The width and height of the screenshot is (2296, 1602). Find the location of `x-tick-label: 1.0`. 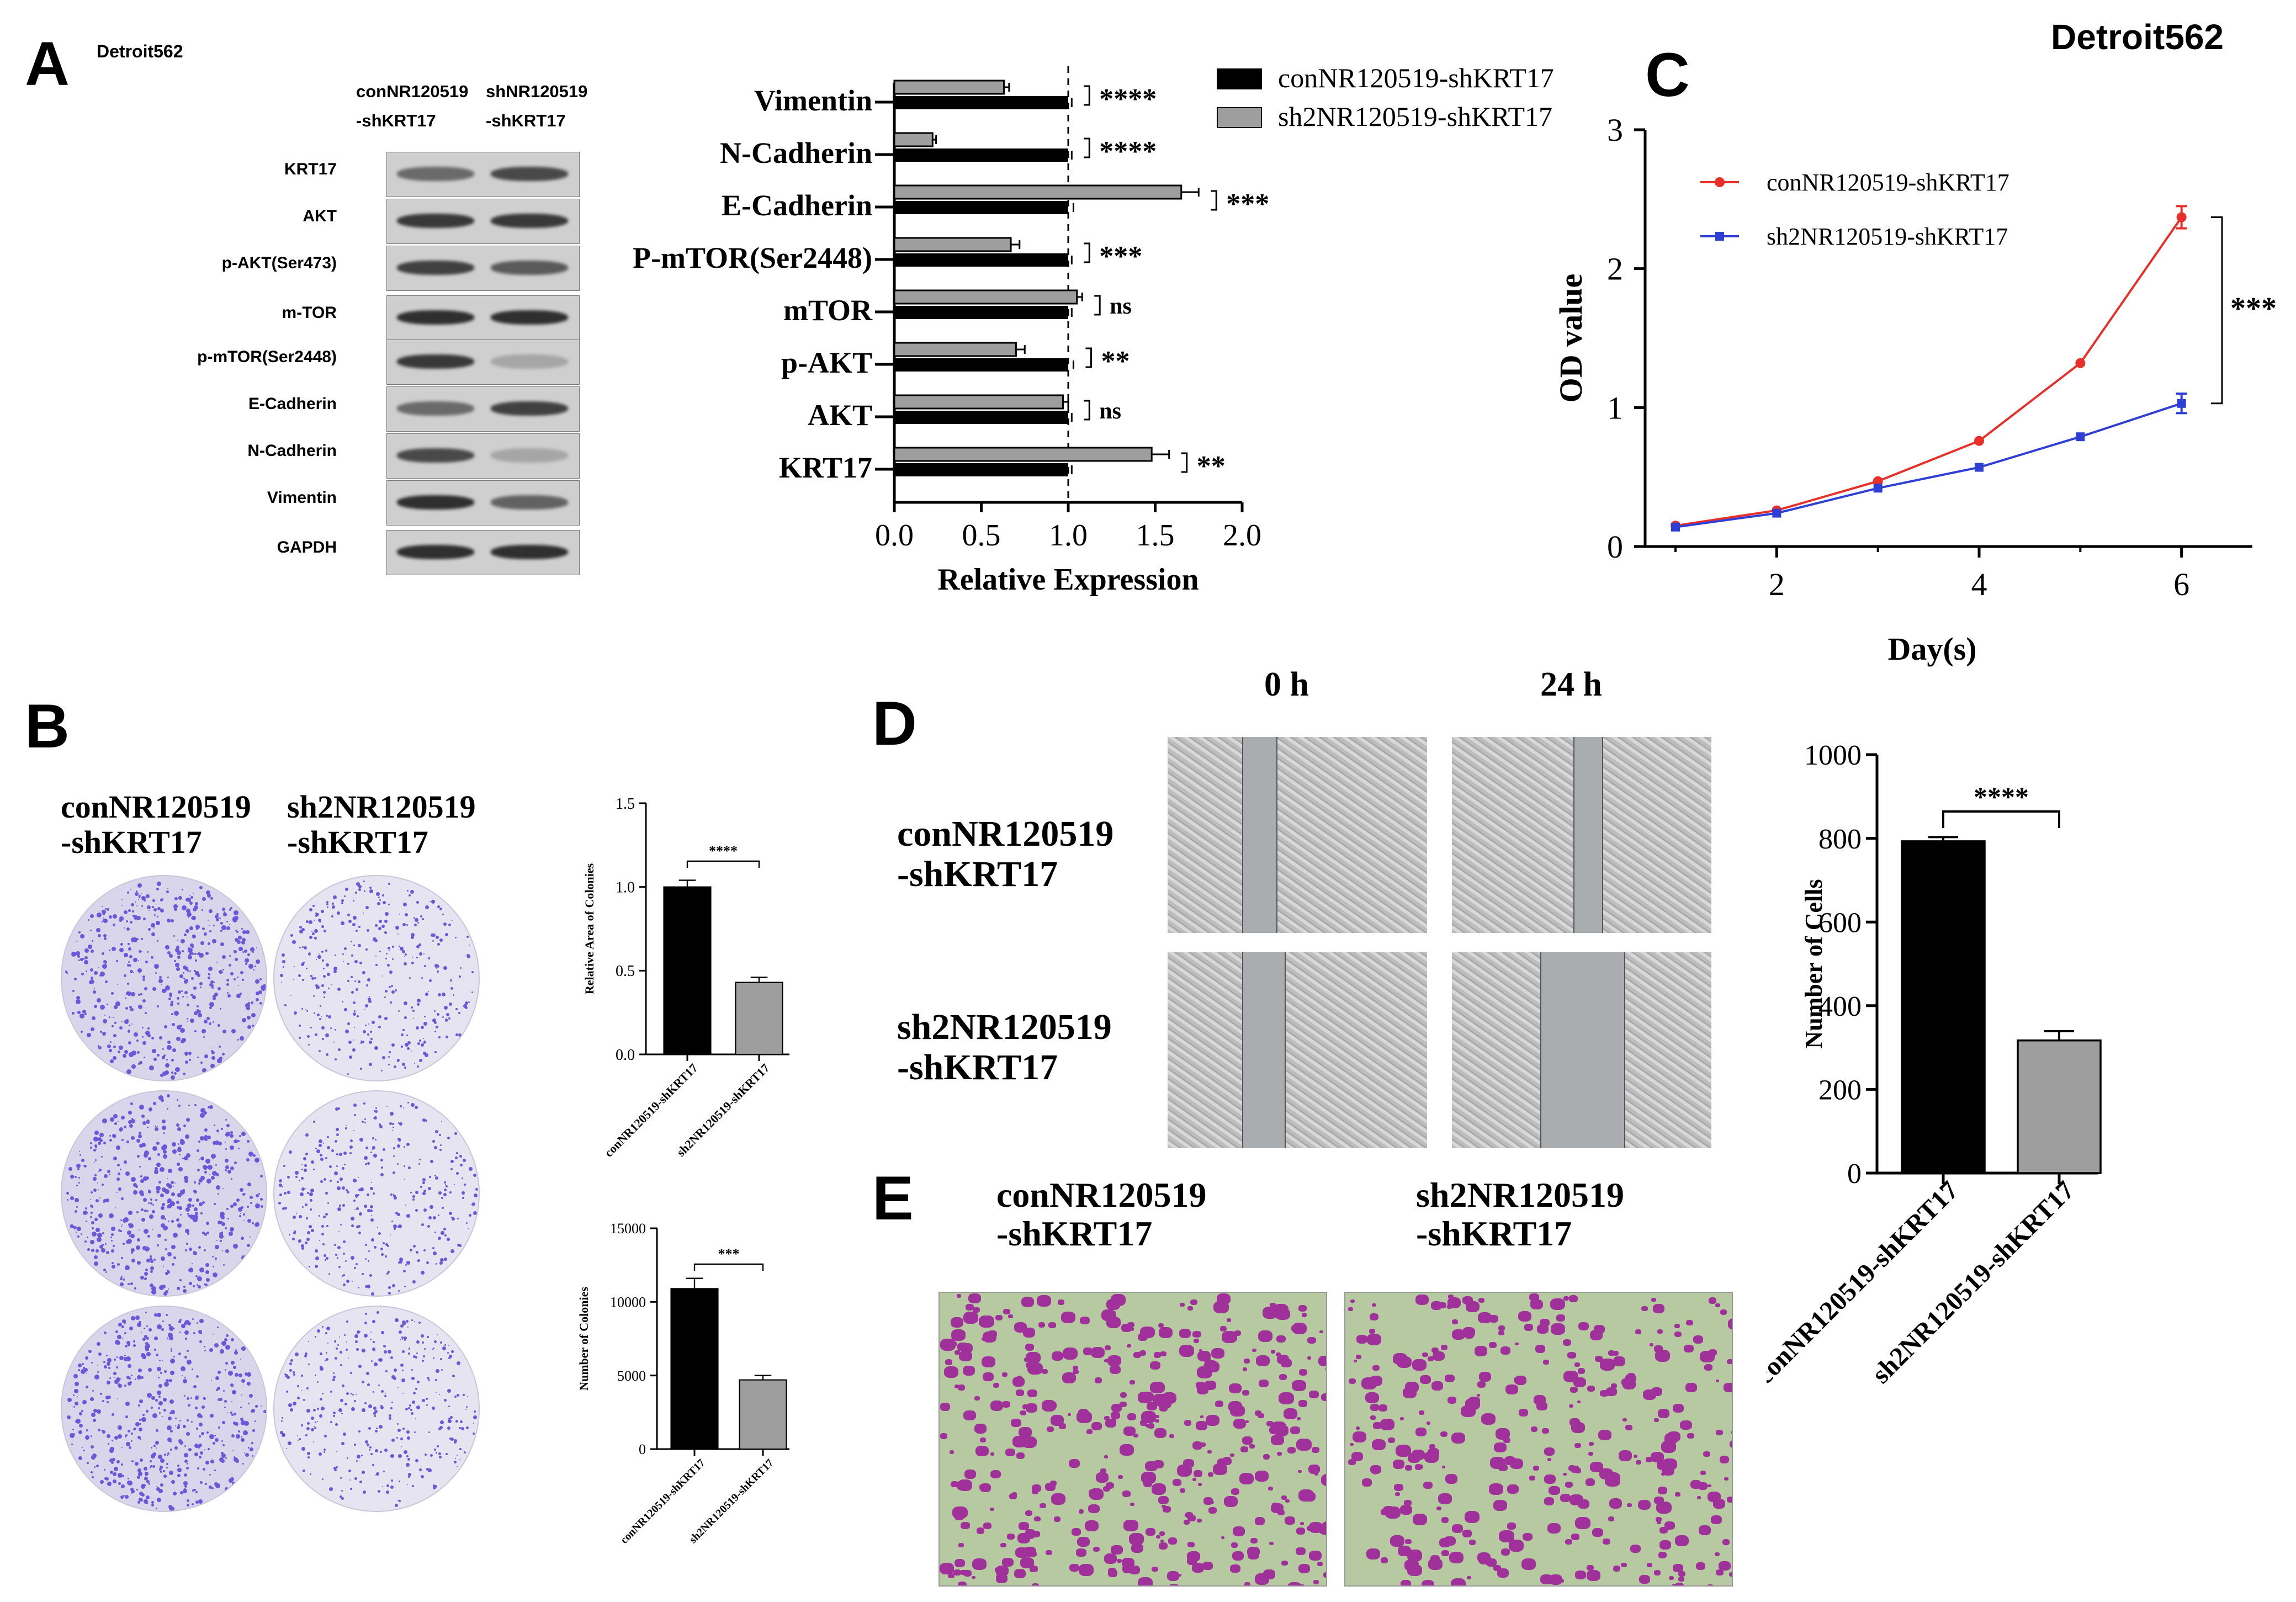

x-tick-label: 1.0 is located at coordinates (1068, 535).